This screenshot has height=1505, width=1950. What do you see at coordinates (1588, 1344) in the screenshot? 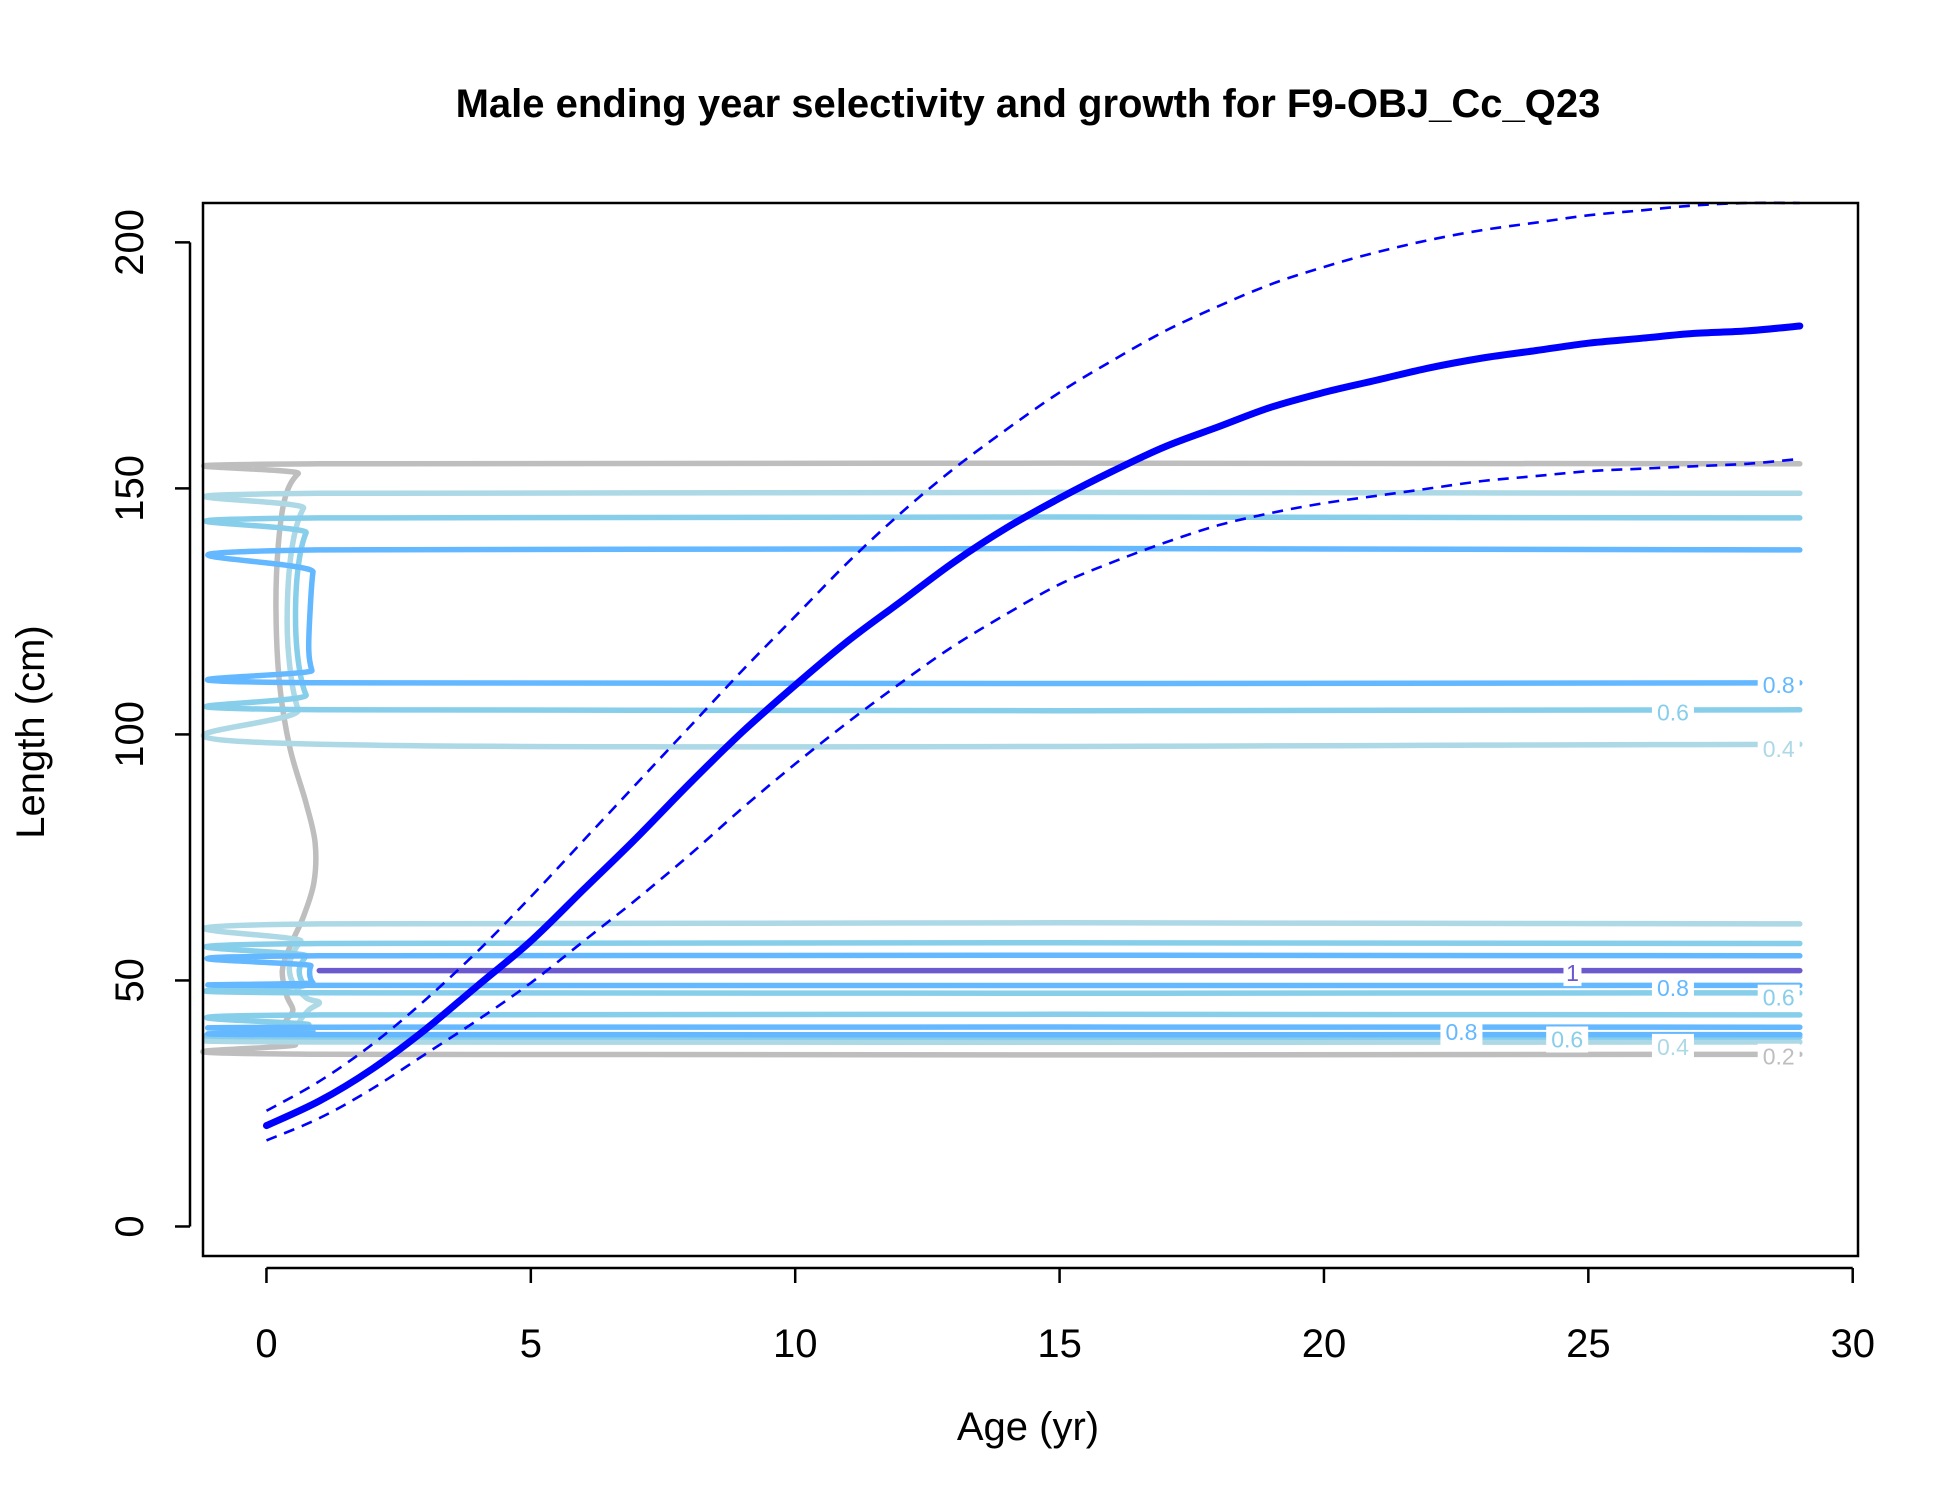
I see `x-tick-label: 25` at bounding box center [1588, 1344].